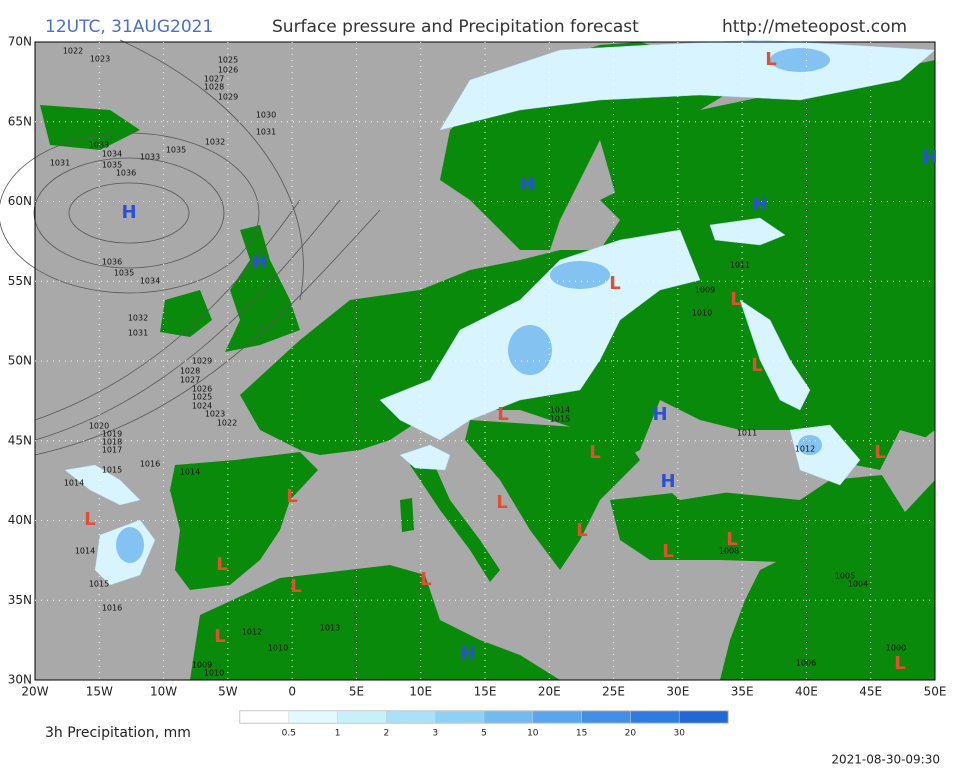 The width and height of the screenshot is (960, 772). Describe the element at coordinates (20, 680) in the screenshot. I see `lat-label: 30N` at that location.